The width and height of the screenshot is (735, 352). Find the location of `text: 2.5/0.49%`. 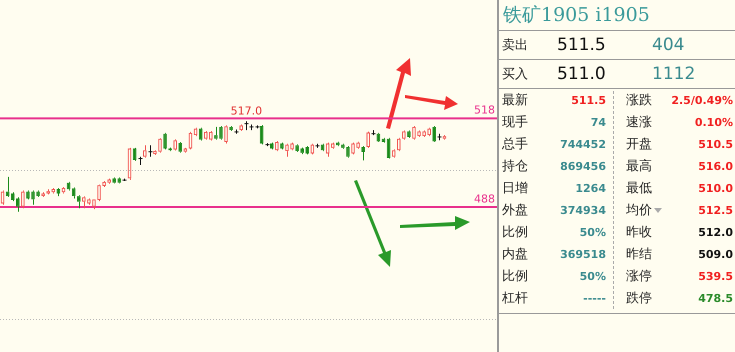

text: 2.5/0.49% is located at coordinates (701, 100).